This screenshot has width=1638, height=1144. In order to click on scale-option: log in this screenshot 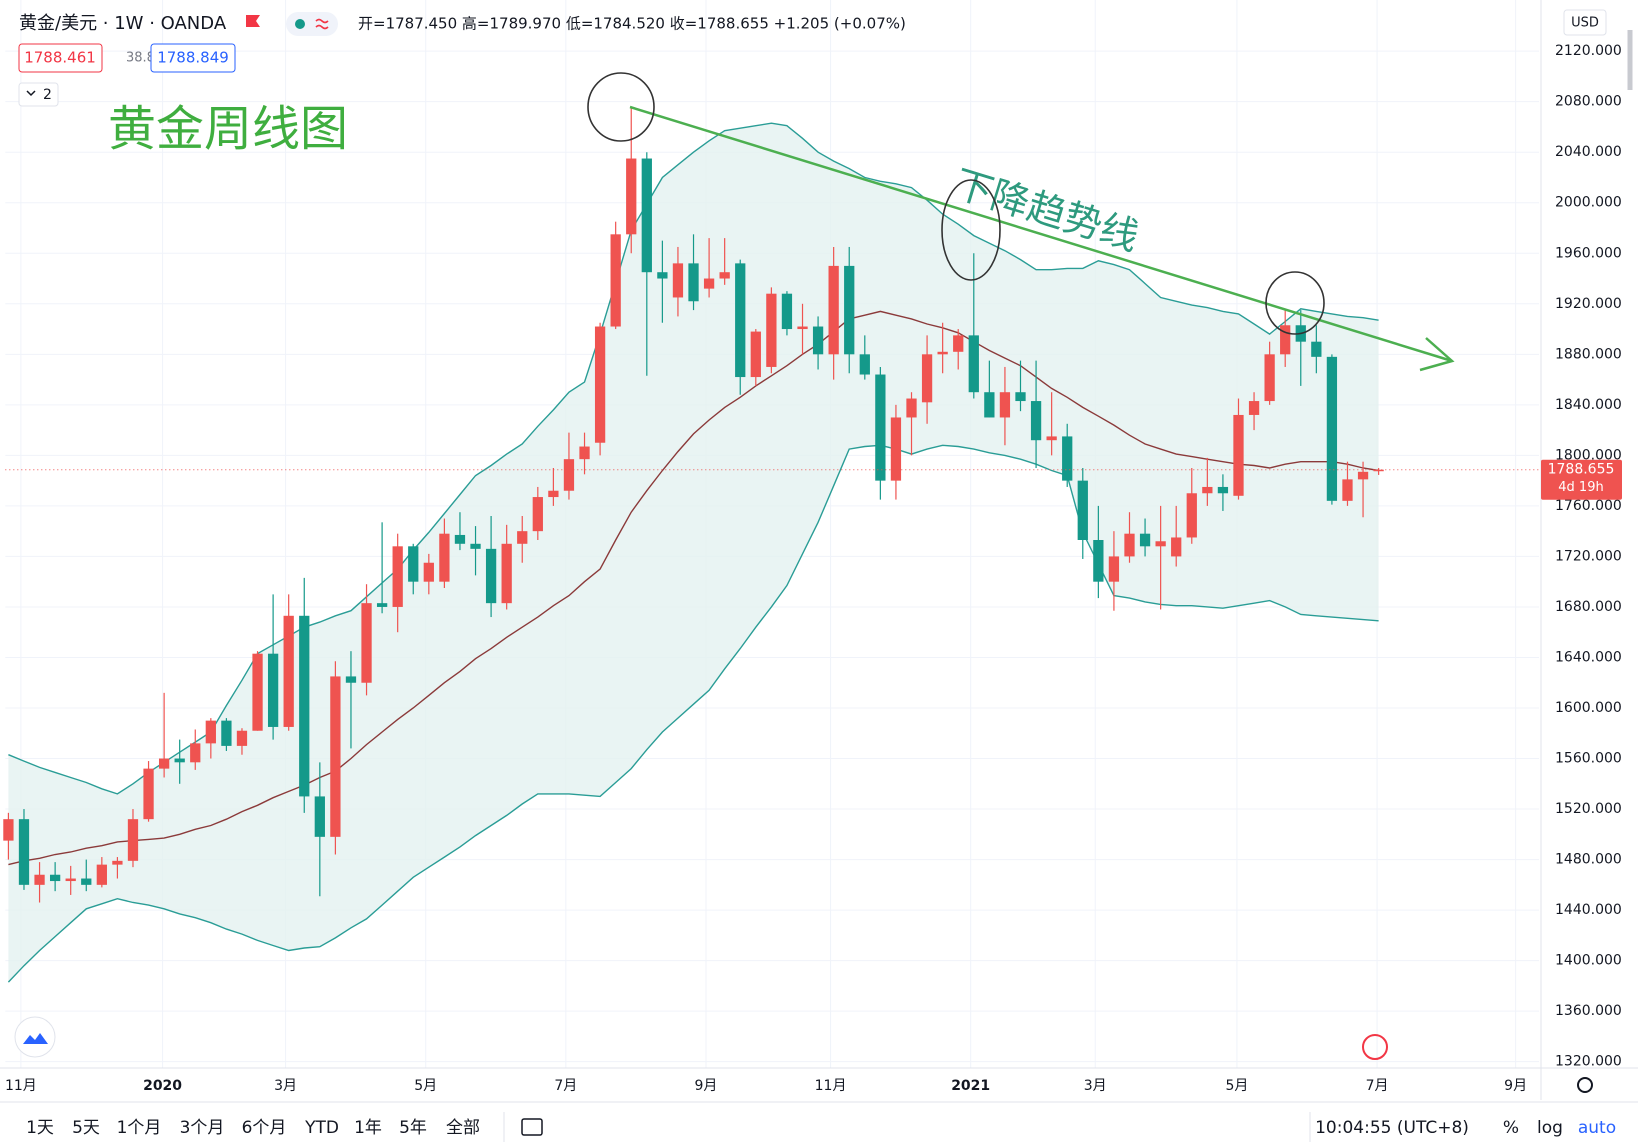, I will do `click(1550, 1128)`.